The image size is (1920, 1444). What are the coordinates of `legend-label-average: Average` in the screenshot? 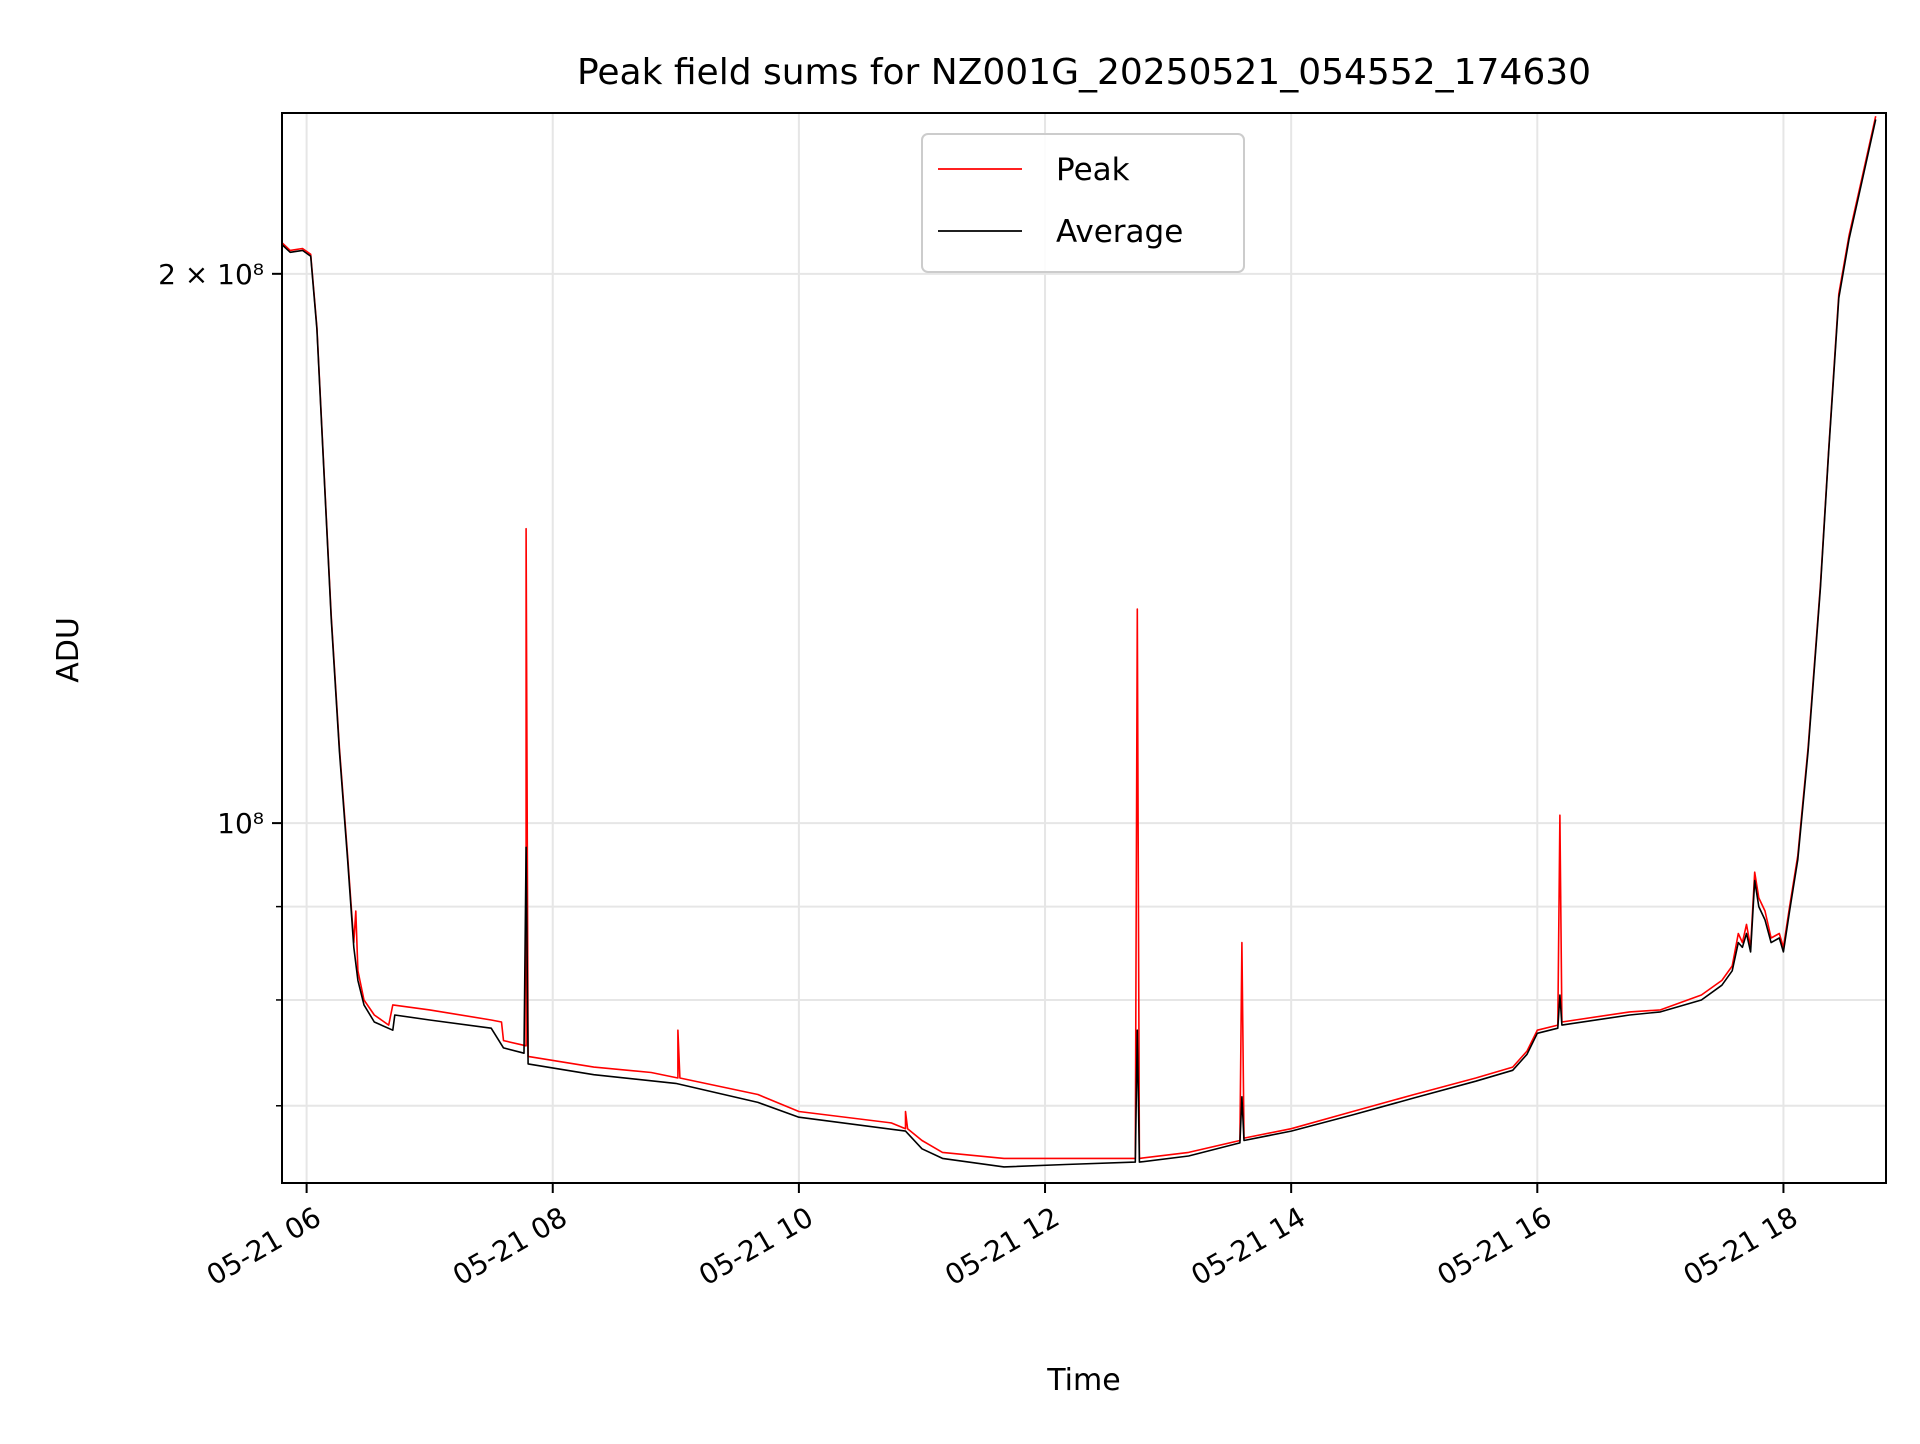 It's located at (1119, 232).